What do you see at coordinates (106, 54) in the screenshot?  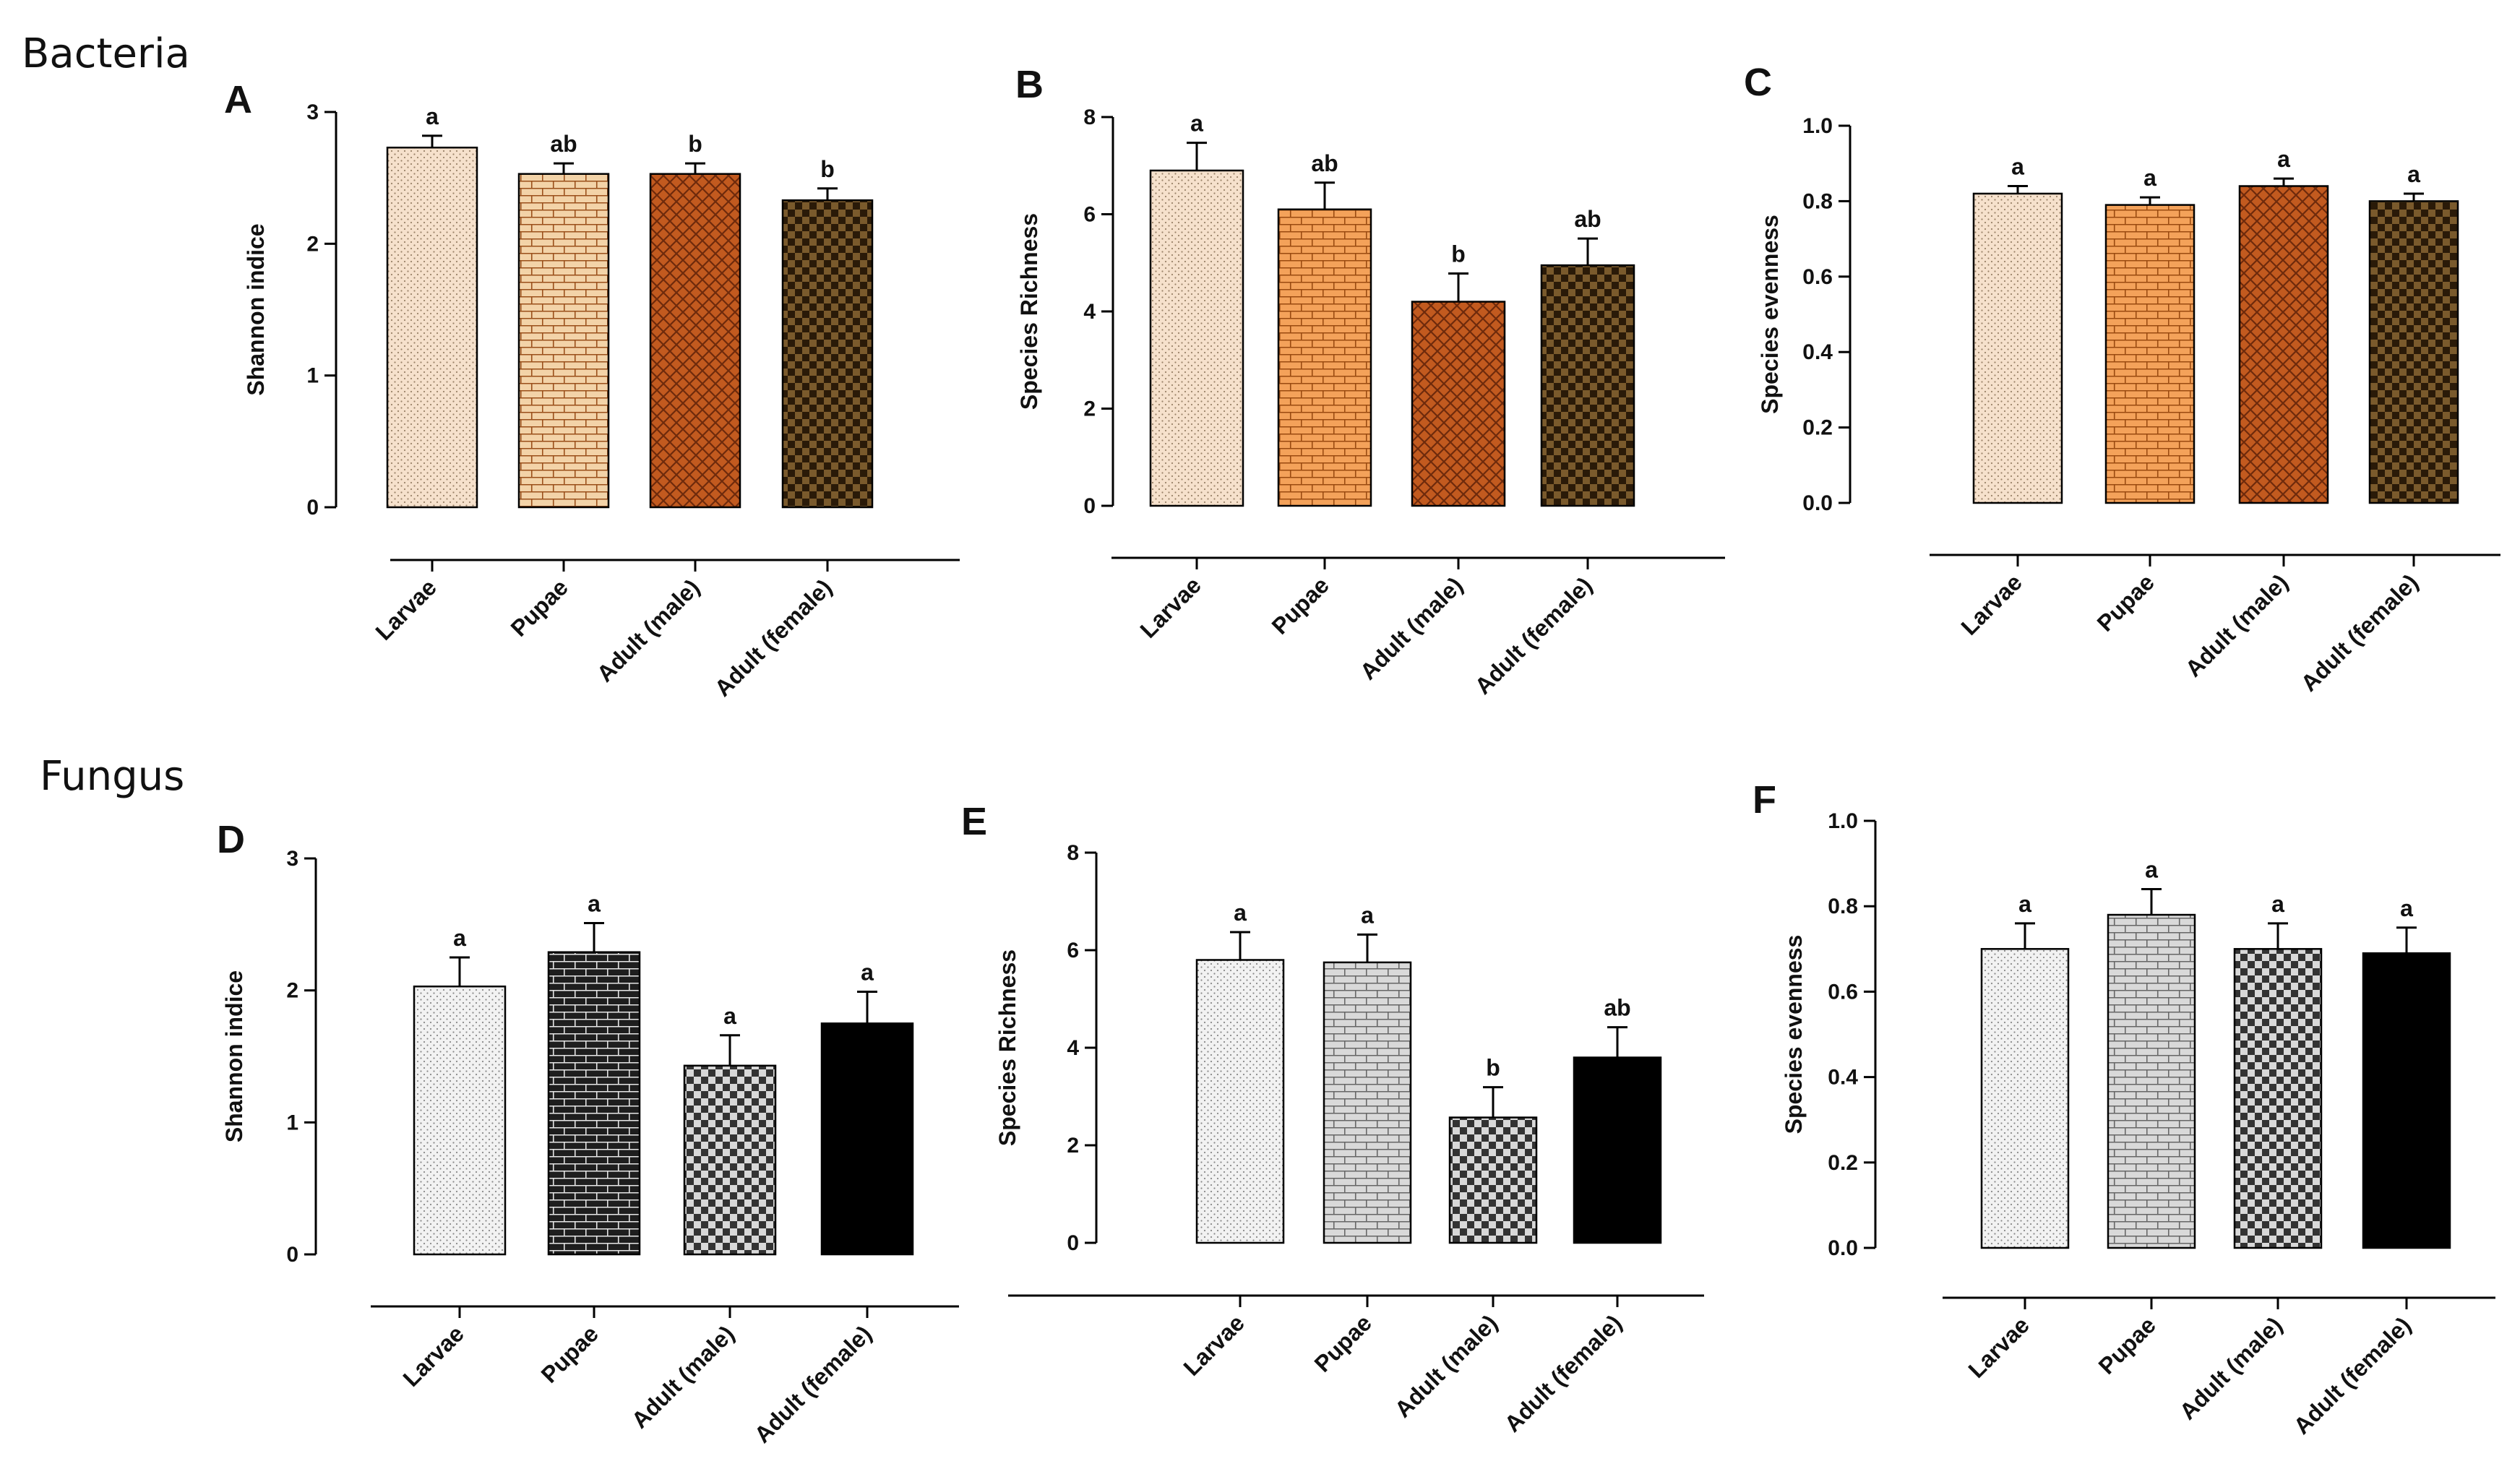 I see `section-title-bacteria: Bacteria` at bounding box center [106, 54].